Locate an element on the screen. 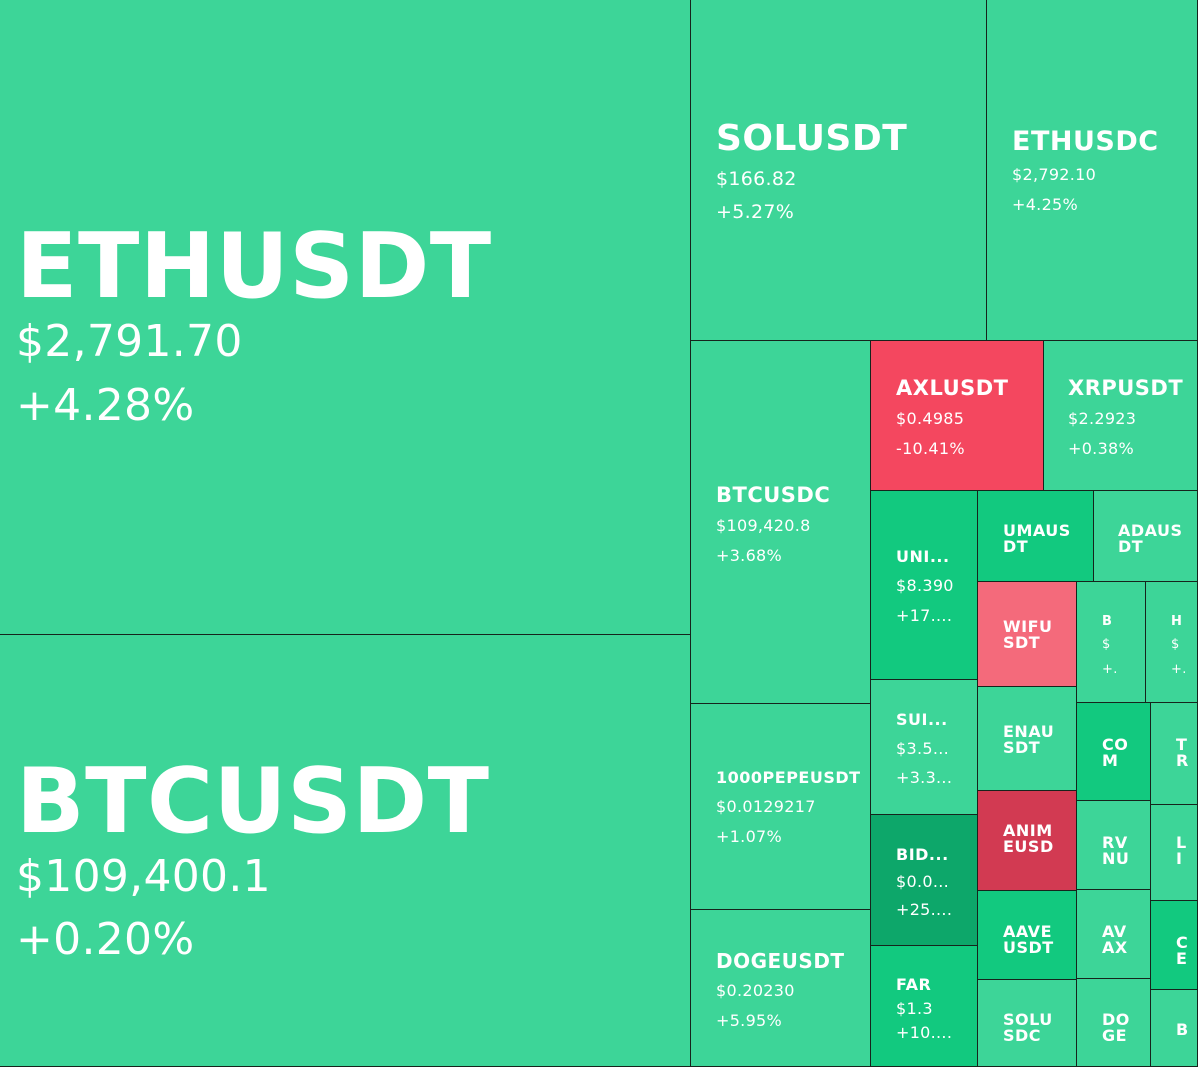  treemap-tile: CO M is located at coordinates (1114, 752).